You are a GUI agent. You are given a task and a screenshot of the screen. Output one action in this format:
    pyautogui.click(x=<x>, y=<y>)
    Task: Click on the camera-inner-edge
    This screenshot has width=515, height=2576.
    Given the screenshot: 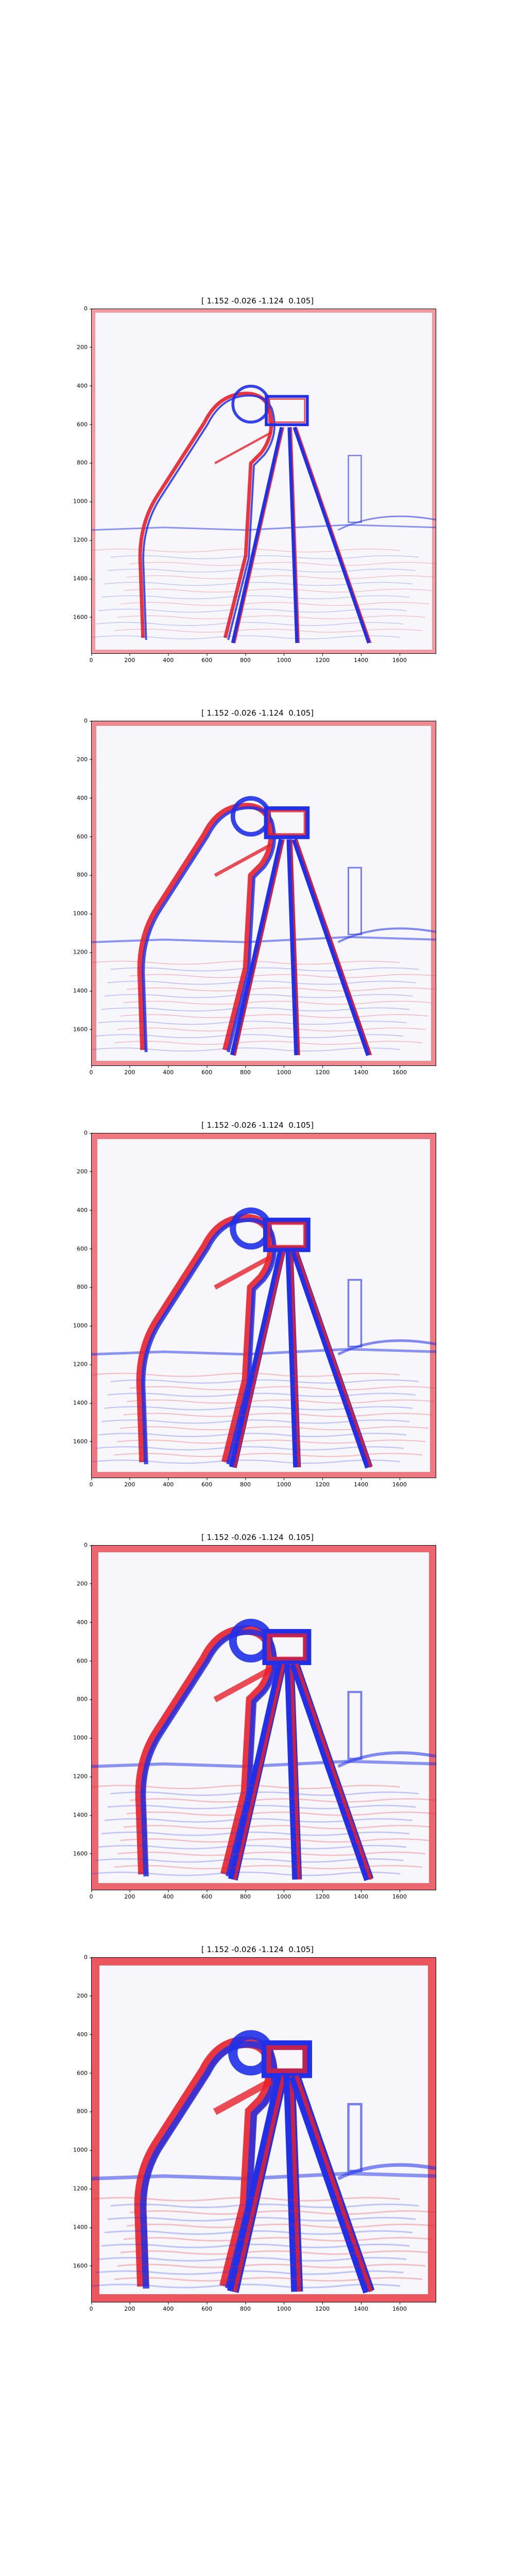 What is the action you would take?
    pyautogui.click(x=287, y=1647)
    